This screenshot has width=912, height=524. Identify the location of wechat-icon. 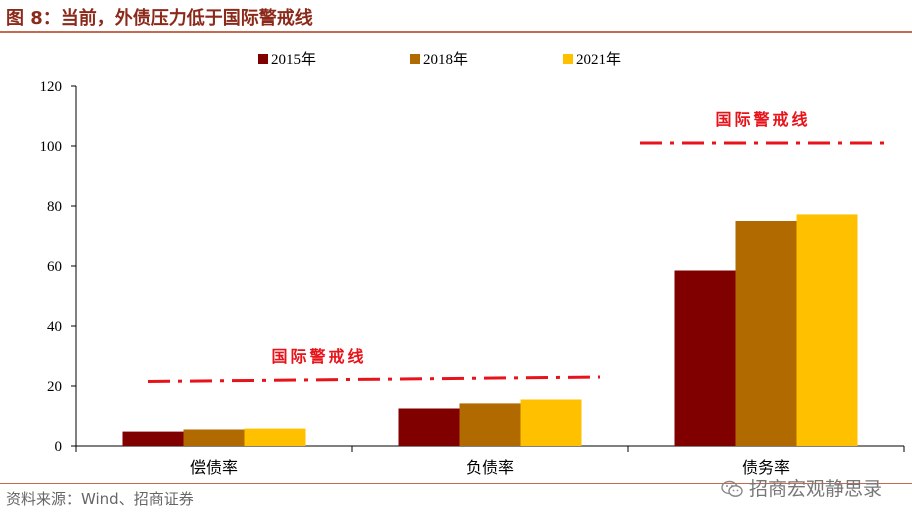
(732, 488).